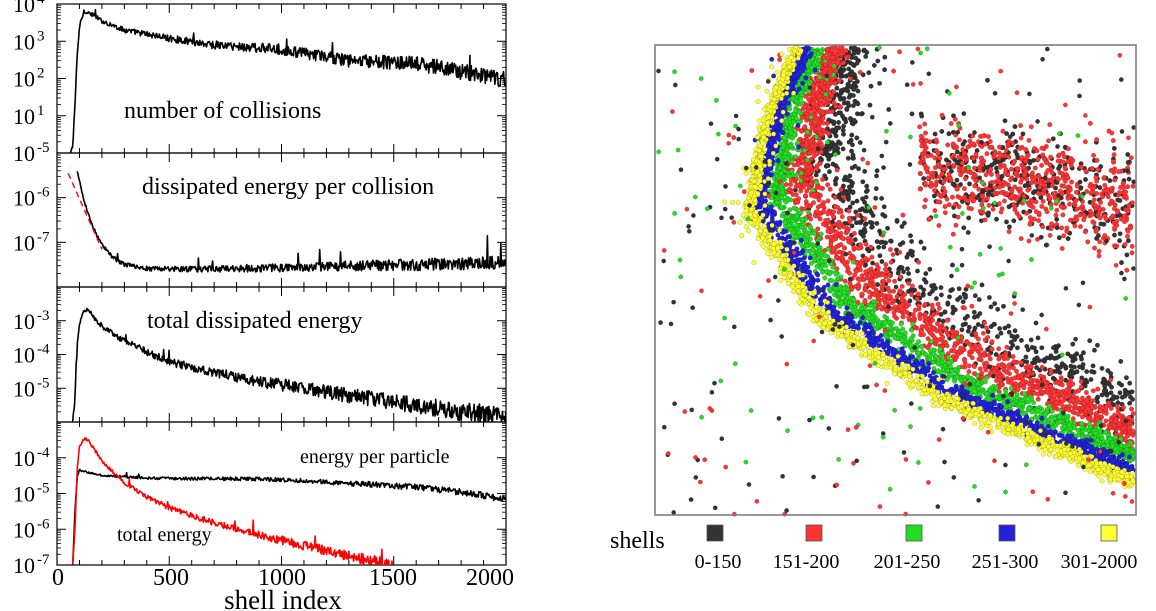  I want to click on y-tick-exponent: 3, so click(41, 36).